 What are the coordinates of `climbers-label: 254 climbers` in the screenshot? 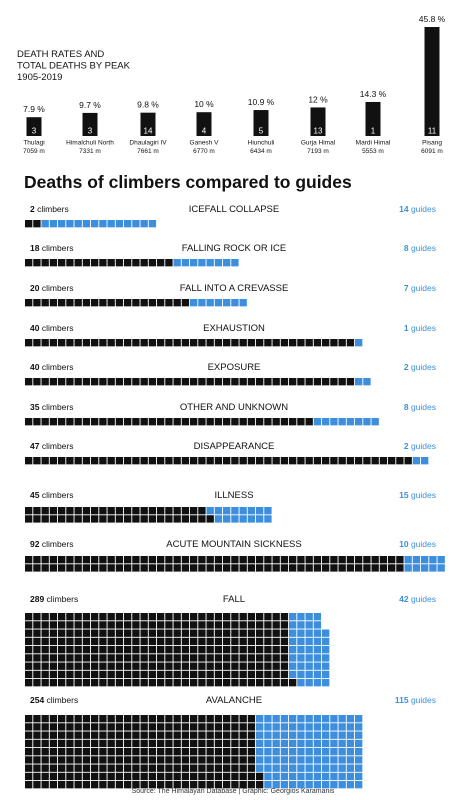 It's located at (54, 700).